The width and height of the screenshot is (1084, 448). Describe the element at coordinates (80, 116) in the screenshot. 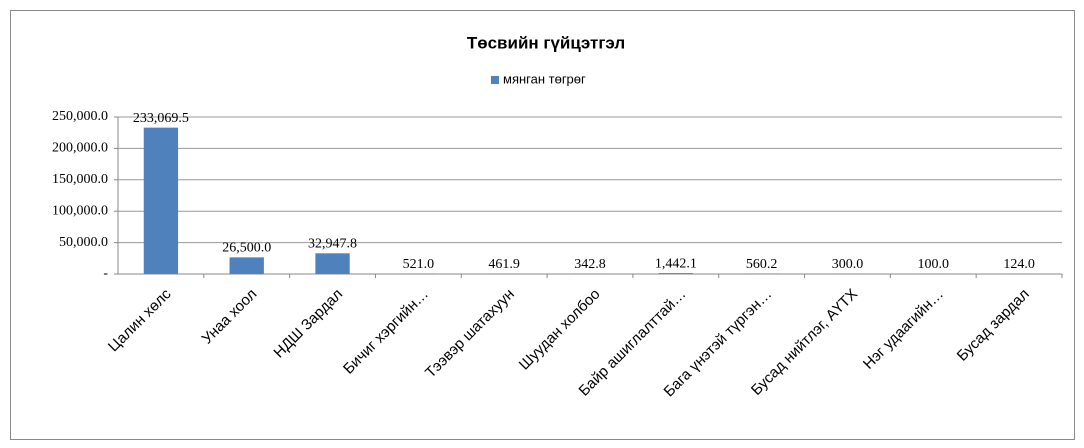

I see `y-tick-label: 250,000.0` at that location.